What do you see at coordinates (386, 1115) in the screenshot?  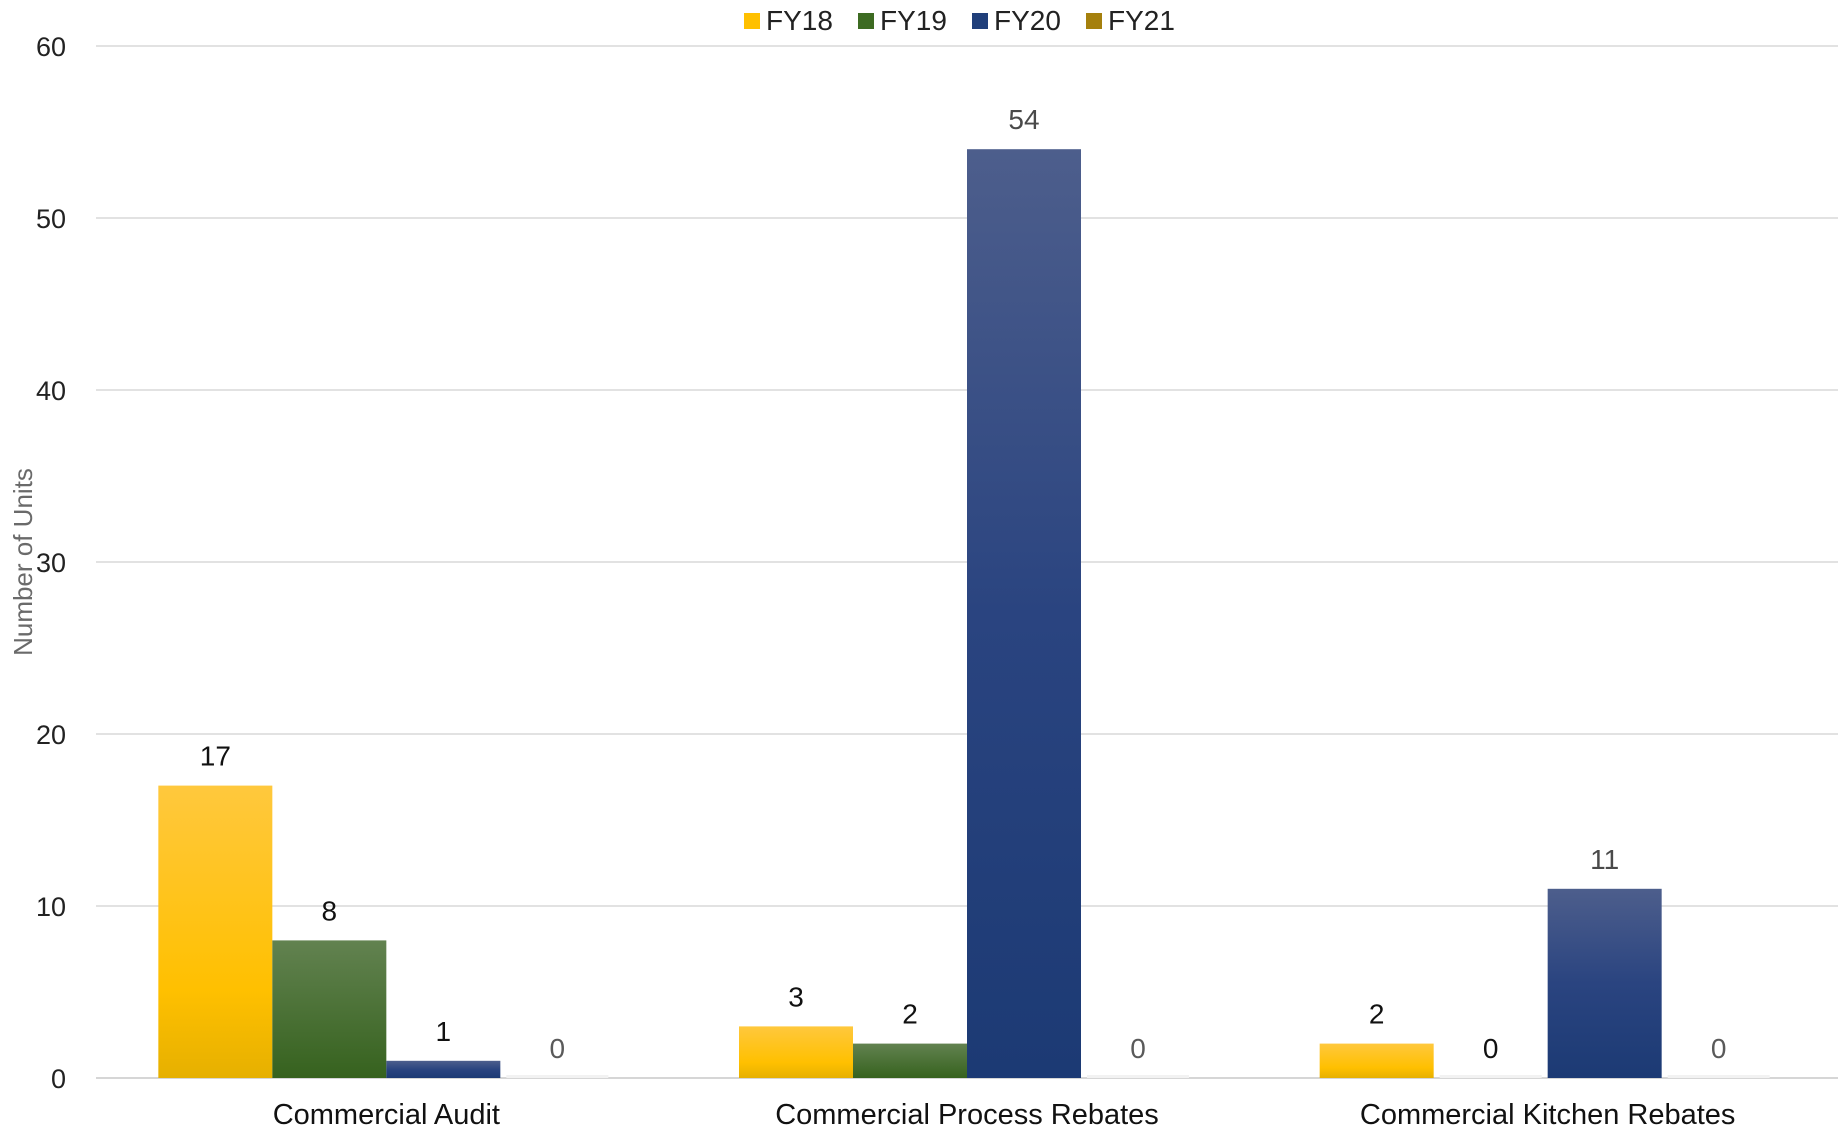 I see `category-label: Commercial Audit` at bounding box center [386, 1115].